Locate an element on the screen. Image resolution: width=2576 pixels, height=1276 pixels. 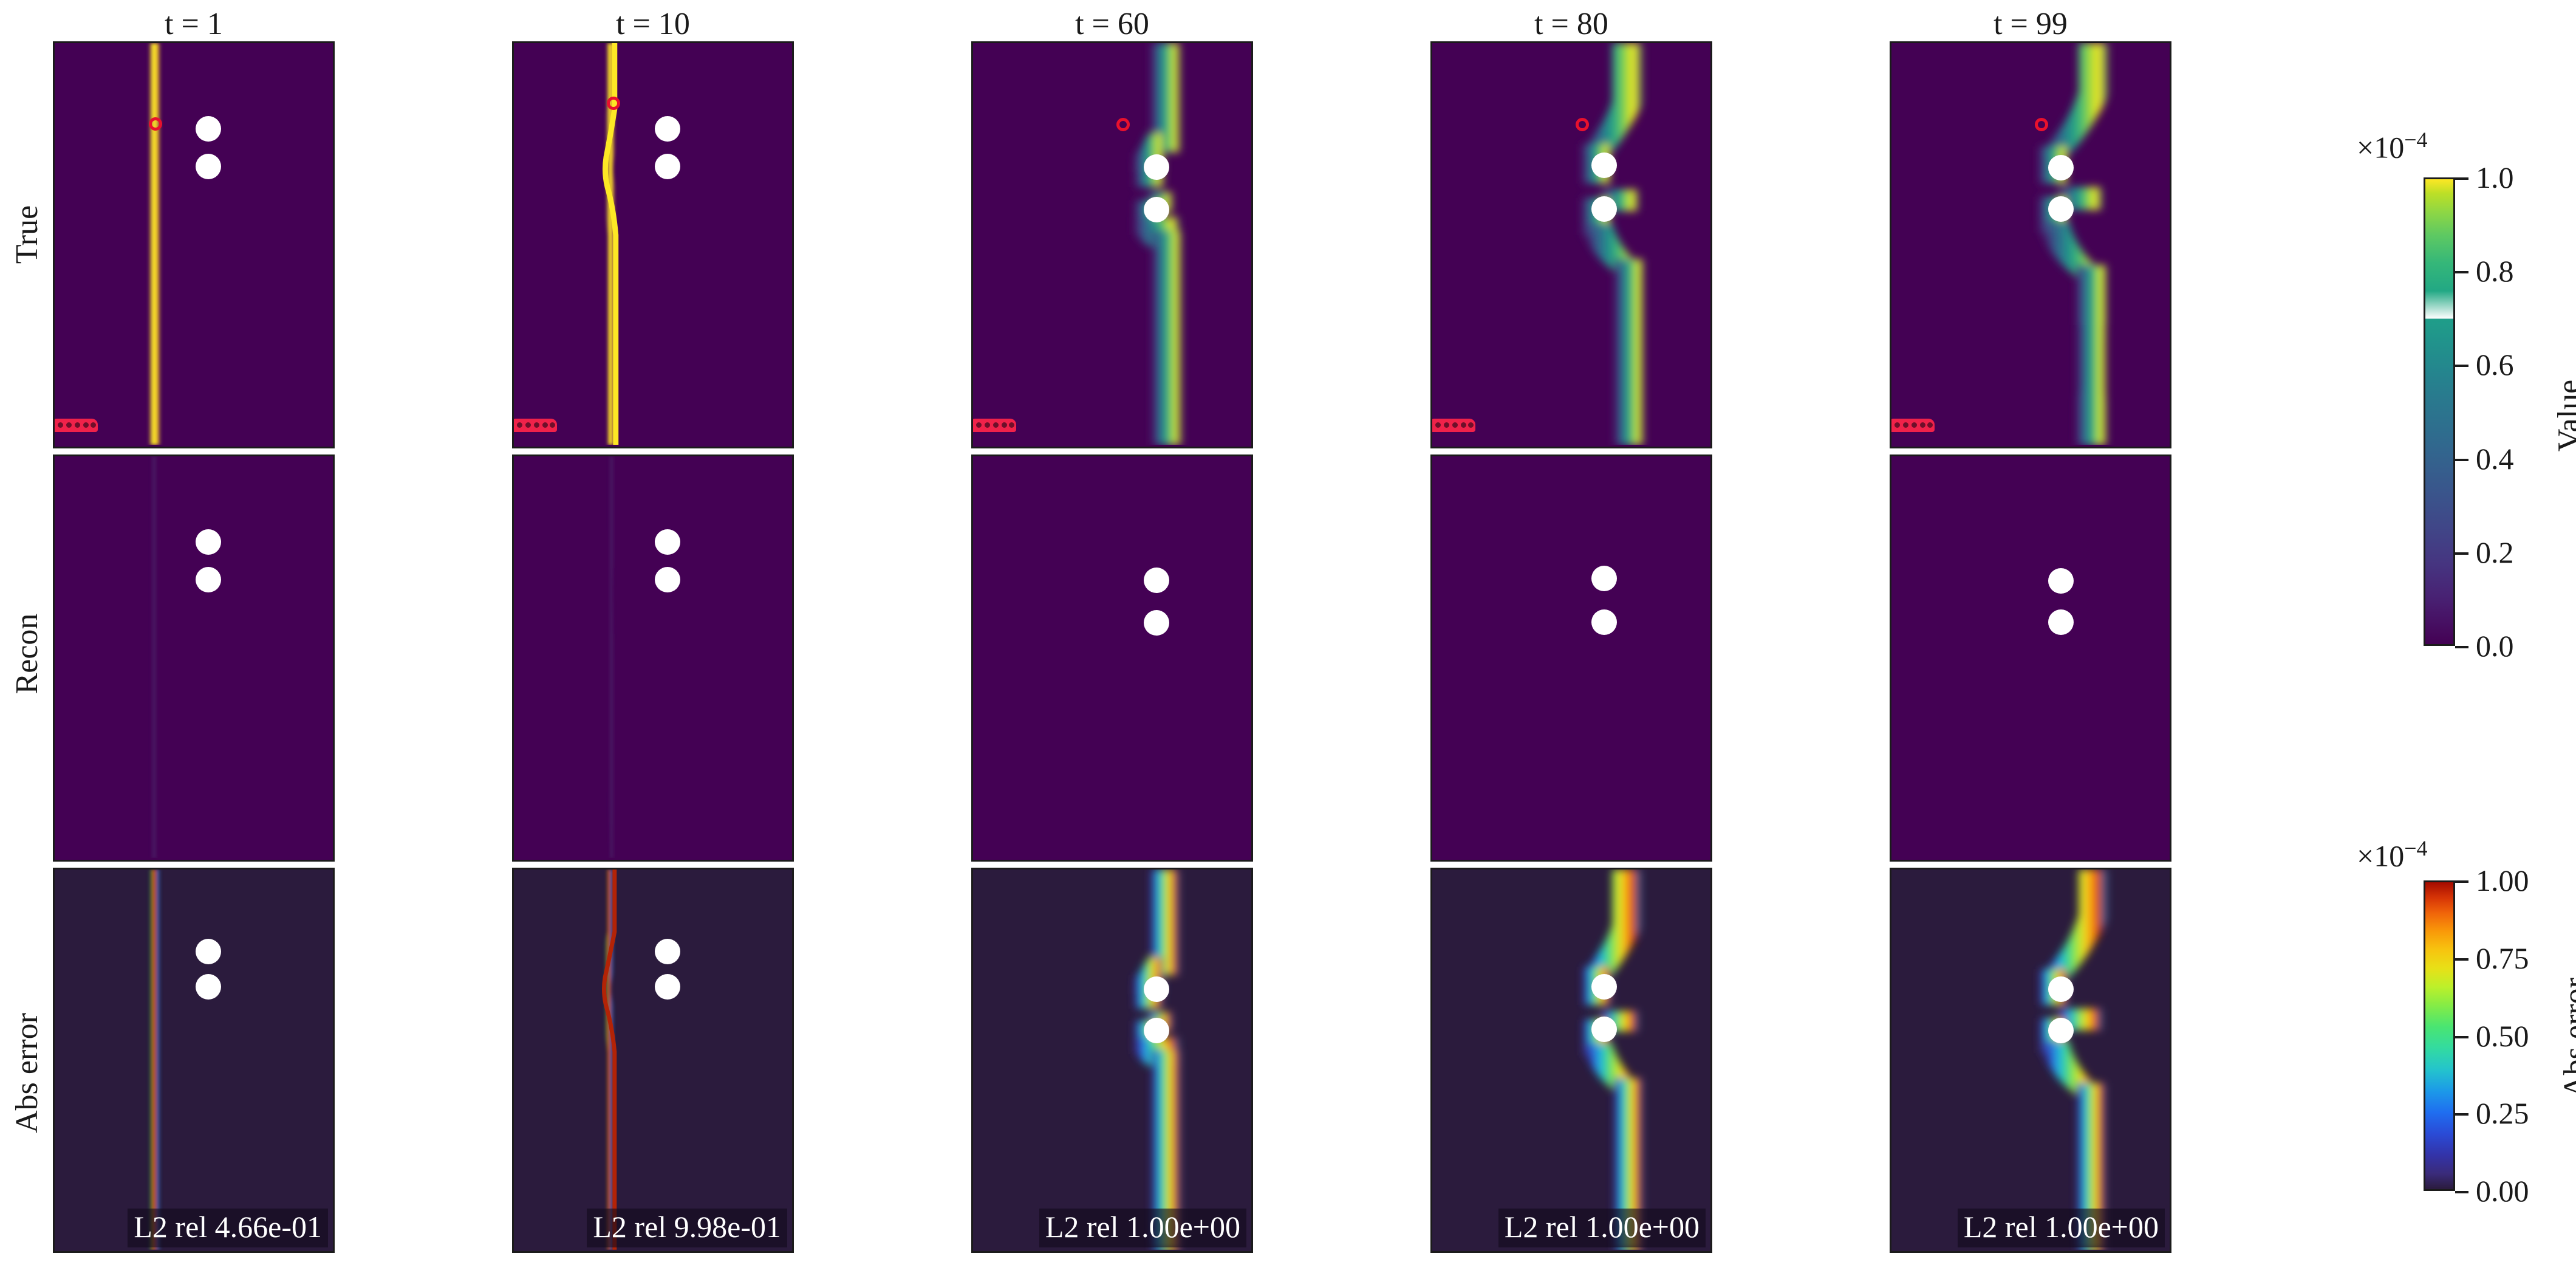
colorbar-value-offset-exponent: −4 is located at coordinates (2416, 140).